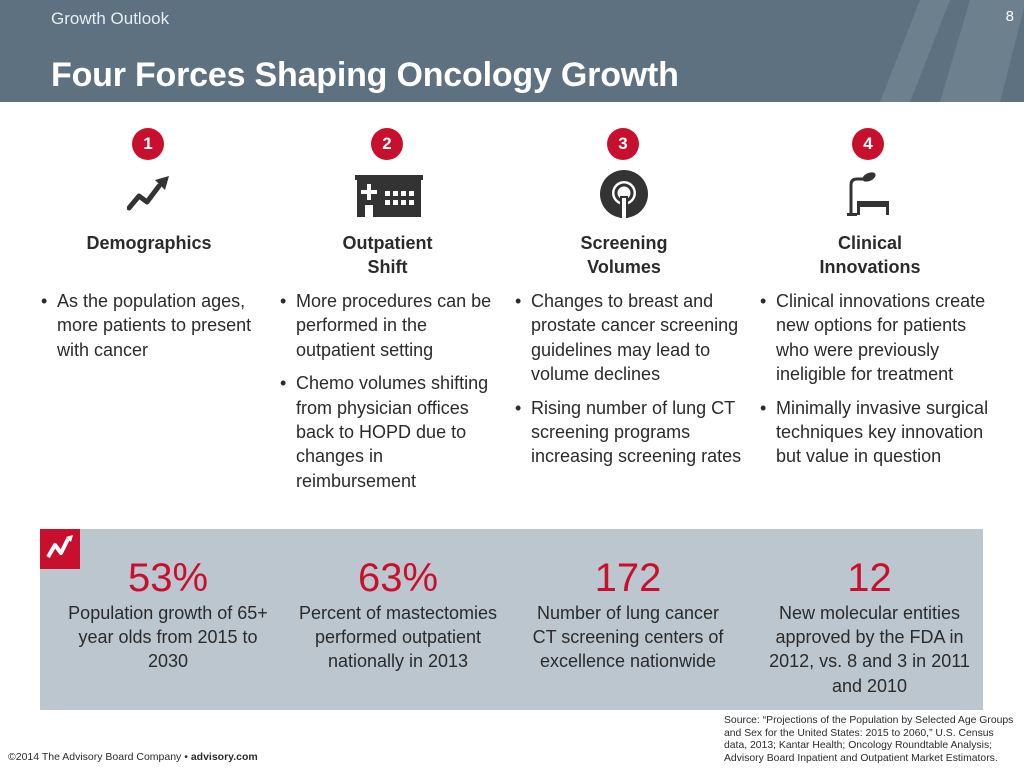 The image size is (1024, 768). Describe the element at coordinates (624, 194) in the screenshot. I see `ct-scanner-icon` at that location.